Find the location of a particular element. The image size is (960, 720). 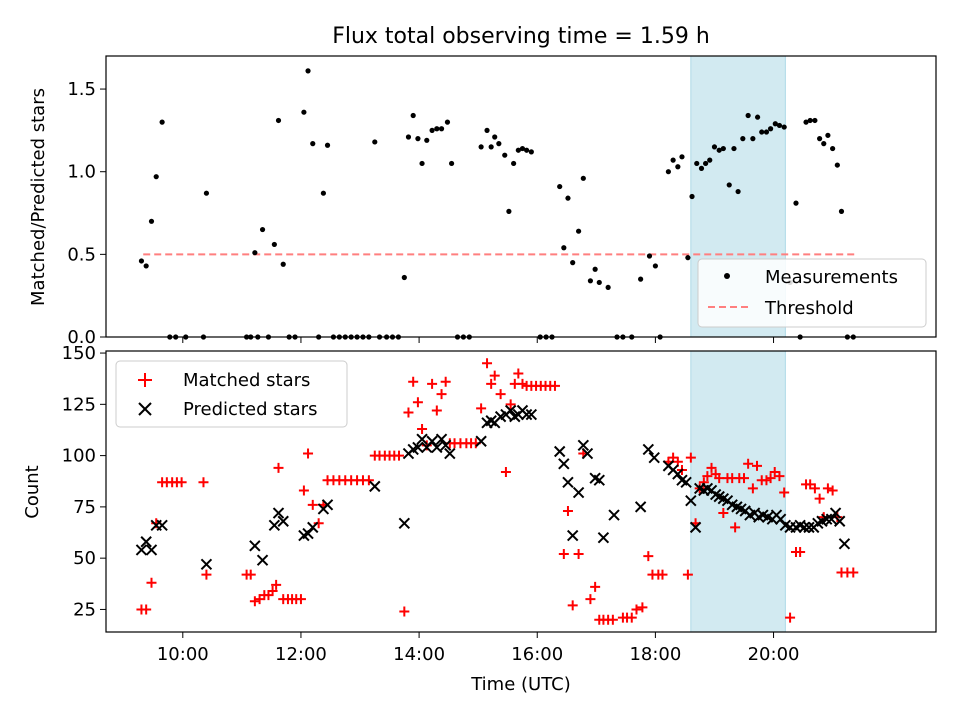

threshold-legend-label: Threshold is located at coordinates (809, 308).